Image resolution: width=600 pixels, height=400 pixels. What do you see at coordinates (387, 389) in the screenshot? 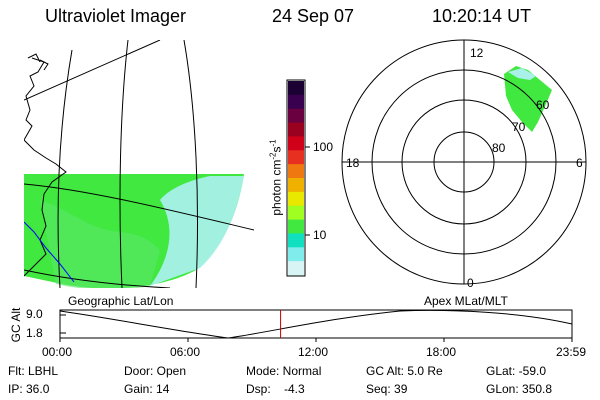
I see `status-seq: Seq: 39` at bounding box center [387, 389].